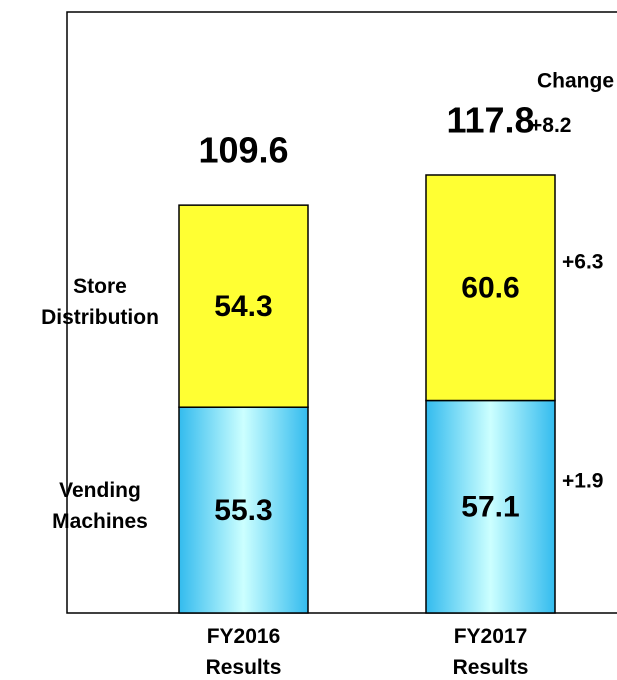  Describe the element at coordinates (100, 302) in the screenshot. I see `series-label: Store Distribution` at that location.